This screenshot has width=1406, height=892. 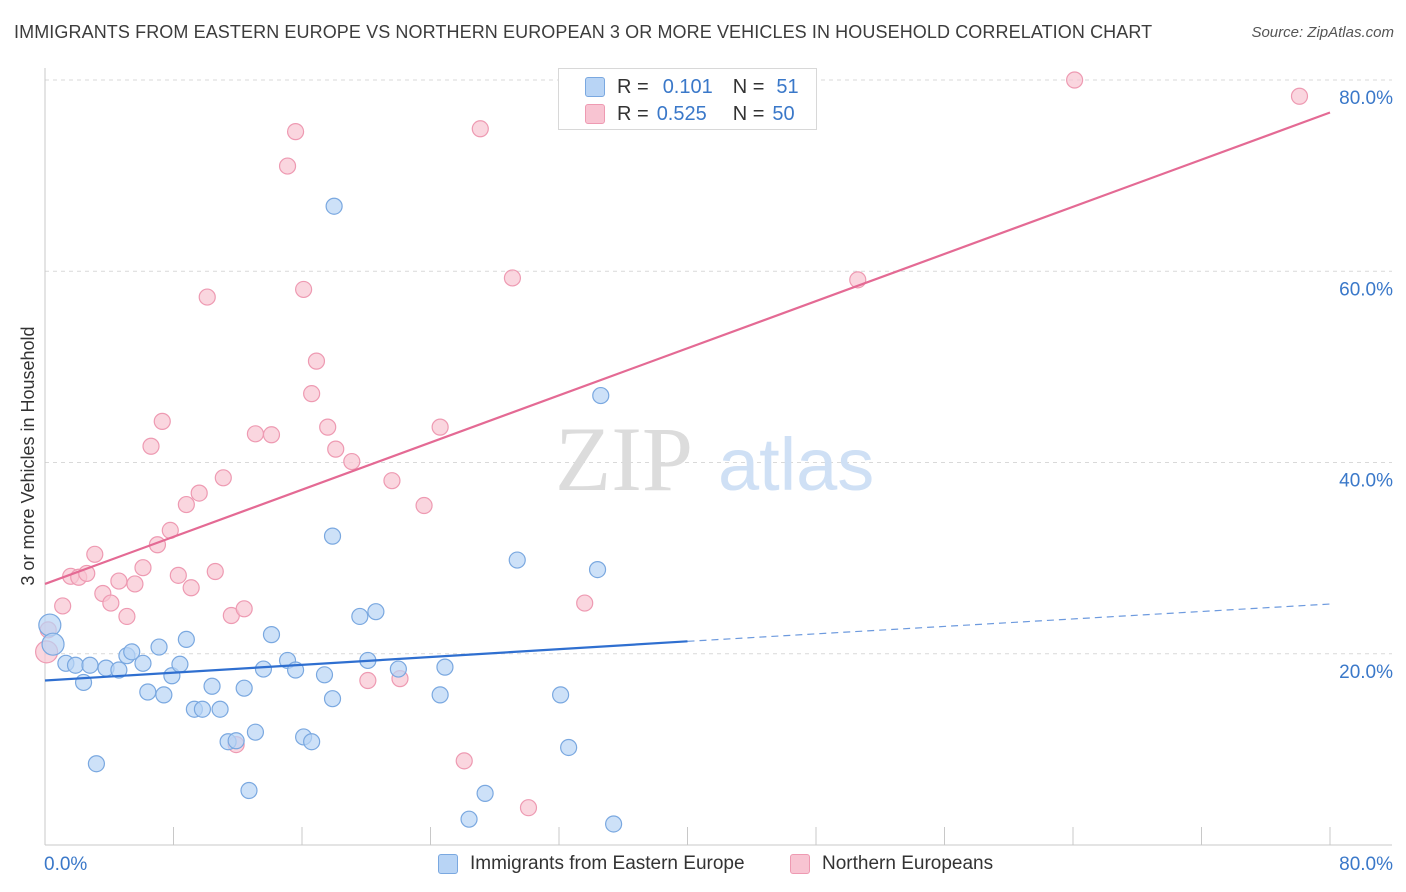 What do you see at coordinates (1322, 32) in the screenshot?
I see `source-label: Source: ZipAtlas.com` at bounding box center [1322, 32].